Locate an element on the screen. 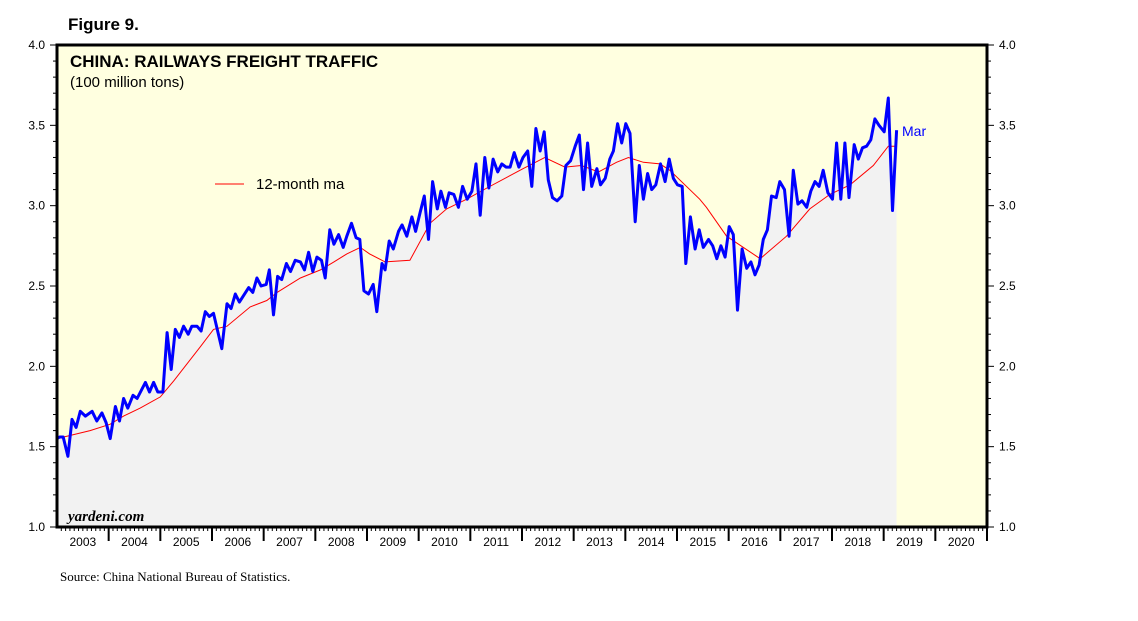  x-tick-label: 2019 is located at coordinates (909, 542).